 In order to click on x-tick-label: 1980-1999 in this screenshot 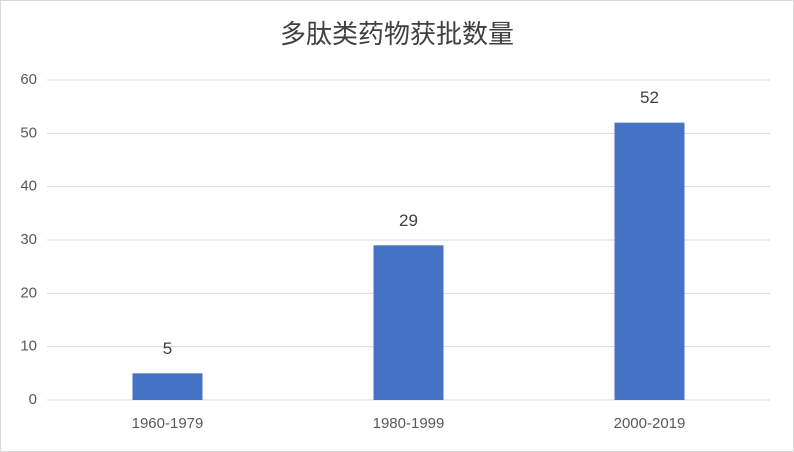, I will do `click(409, 423)`.